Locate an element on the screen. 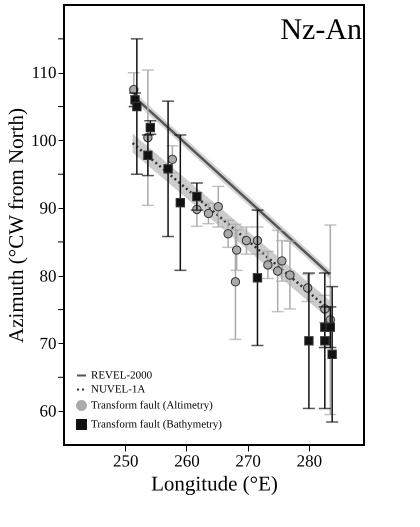 This screenshot has width=420, height=527. x-axis-title: Longitude (°E) is located at coordinates (214, 484).